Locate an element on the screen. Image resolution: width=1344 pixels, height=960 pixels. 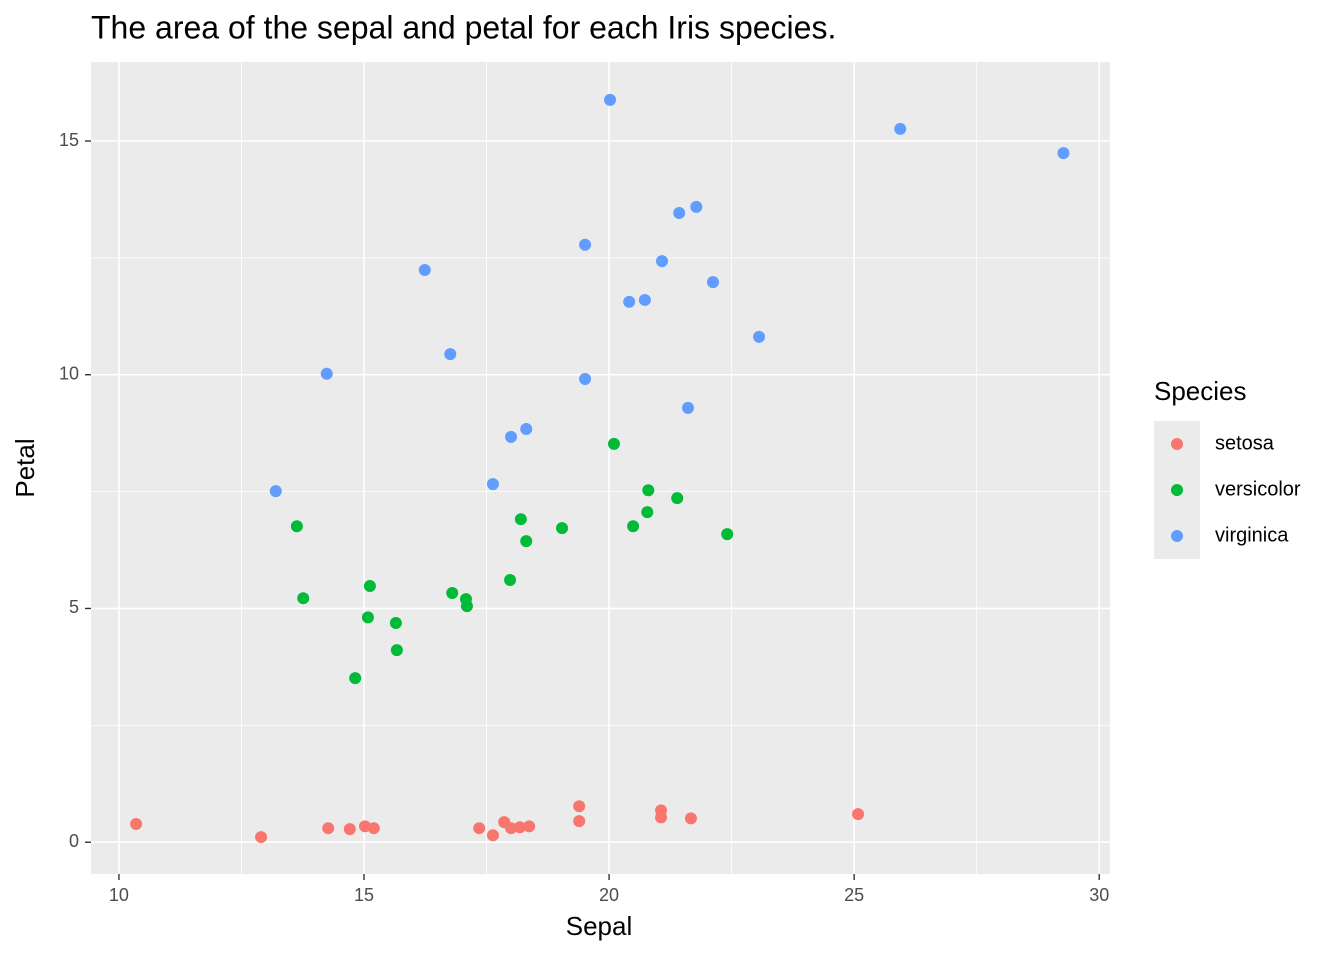
y-tick-label: 10 is located at coordinates (69, 373).